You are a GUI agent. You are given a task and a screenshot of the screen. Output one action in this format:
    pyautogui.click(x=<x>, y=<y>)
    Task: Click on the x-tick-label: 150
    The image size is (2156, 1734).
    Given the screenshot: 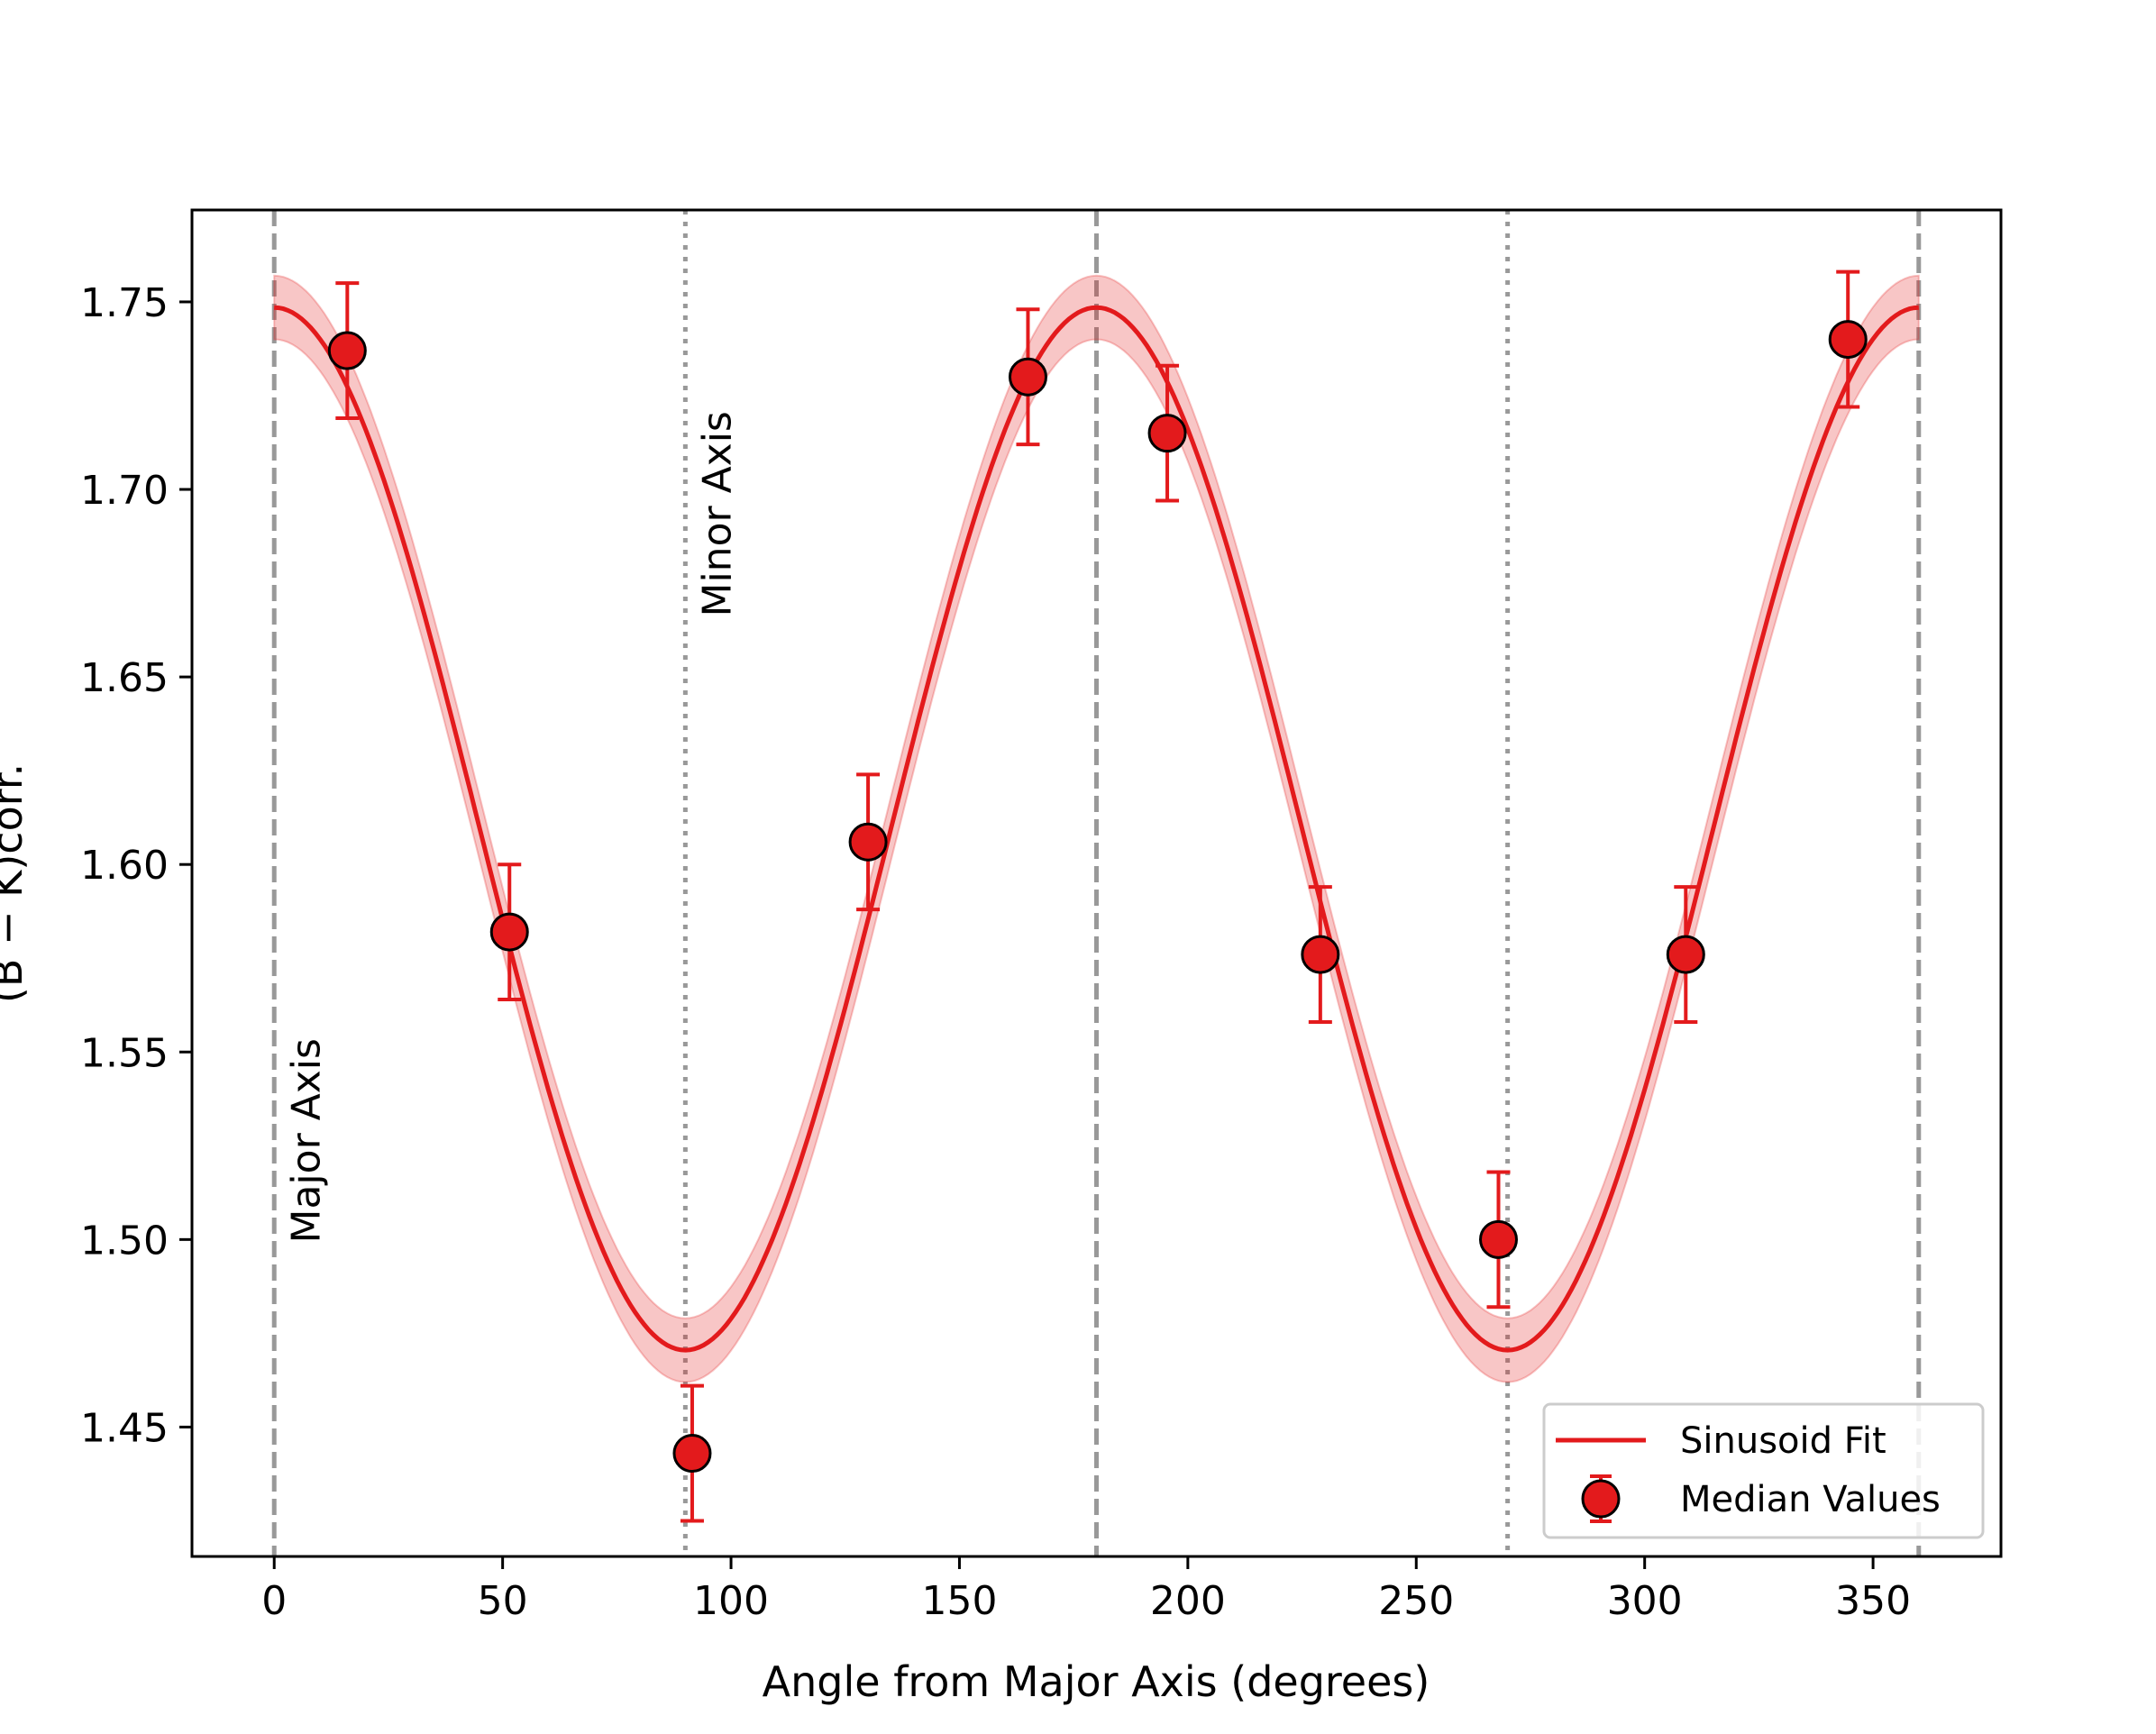 What is the action you would take?
    pyautogui.click(x=959, y=1601)
    